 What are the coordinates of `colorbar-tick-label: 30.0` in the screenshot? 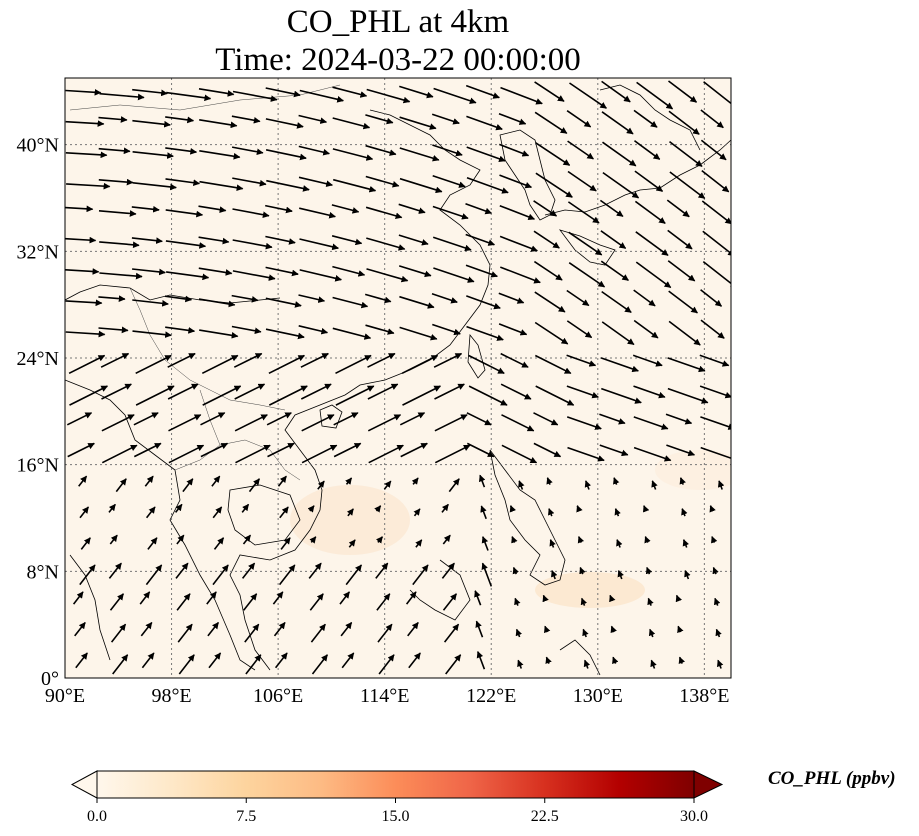 It's located at (694, 816).